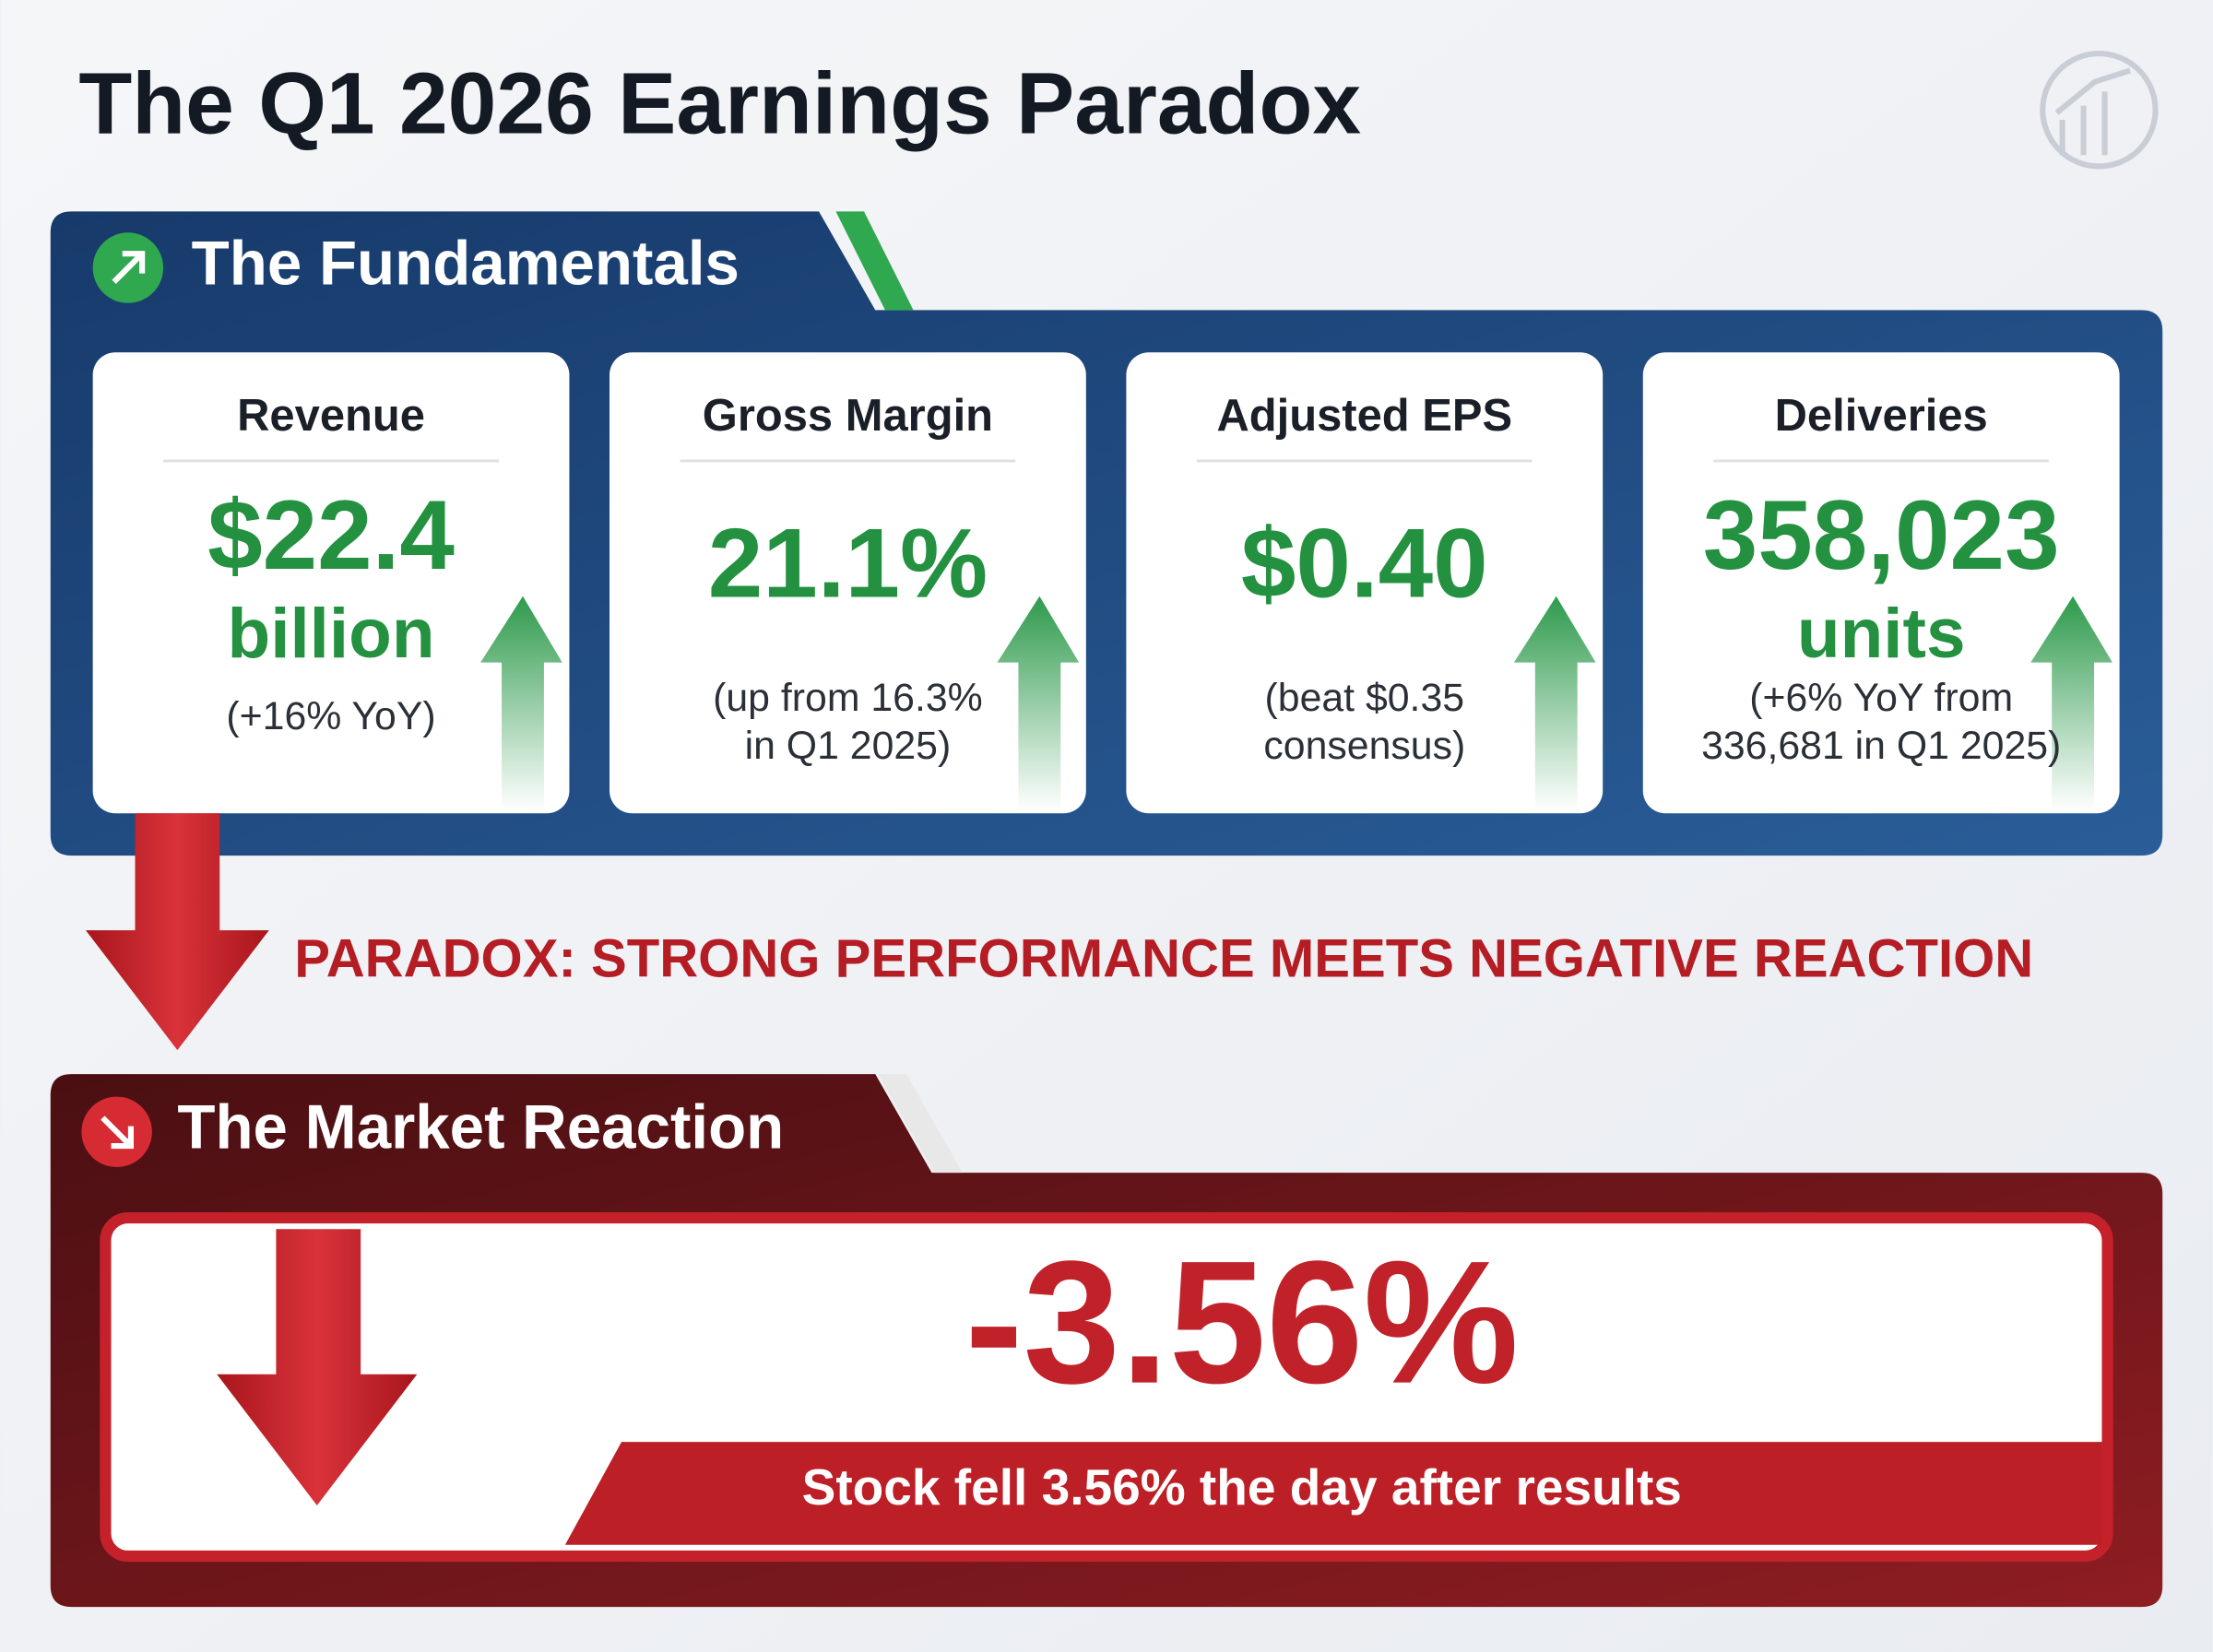 The image size is (2213, 1652). I want to click on card-value: 21.1%, so click(848, 563).